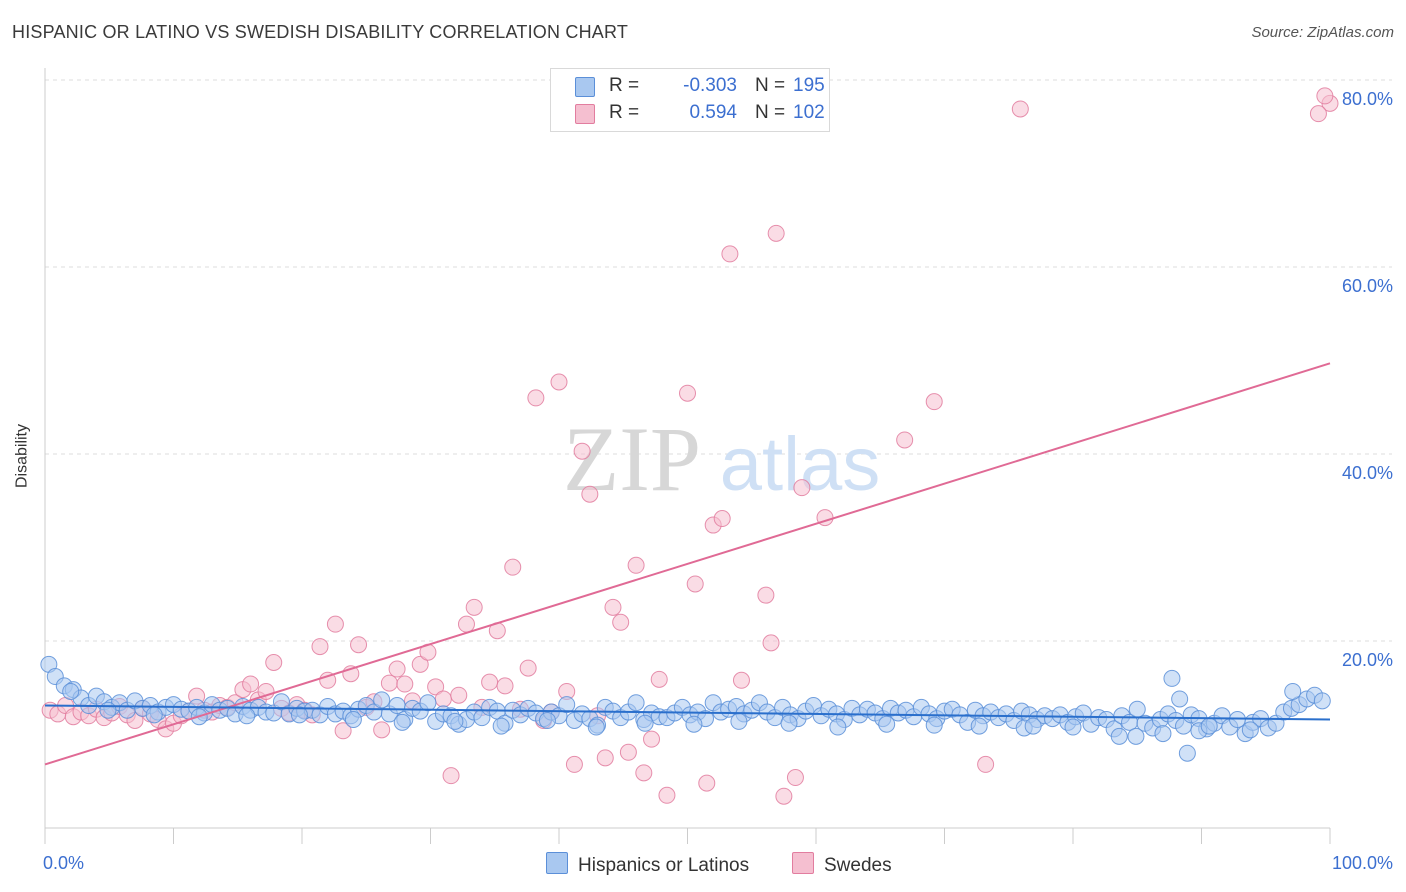 This screenshot has width=1406, height=892. What do you see at coordinates (809, 85) in the screenshot?
I see `legend-n-value: 195` at bounding box center [809, 85].